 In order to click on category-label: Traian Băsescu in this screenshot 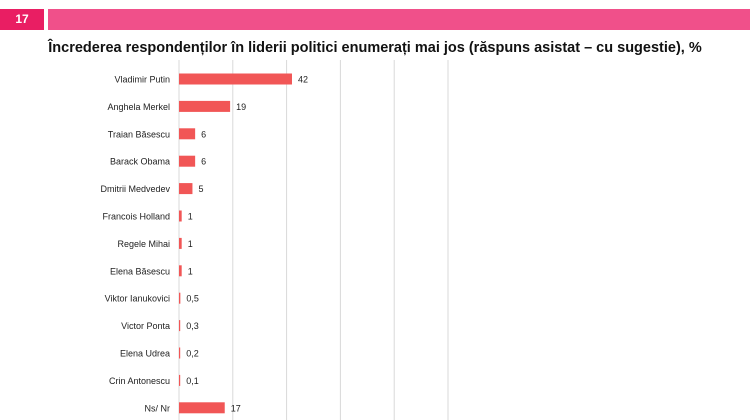, I will do `click(139, 134)`.